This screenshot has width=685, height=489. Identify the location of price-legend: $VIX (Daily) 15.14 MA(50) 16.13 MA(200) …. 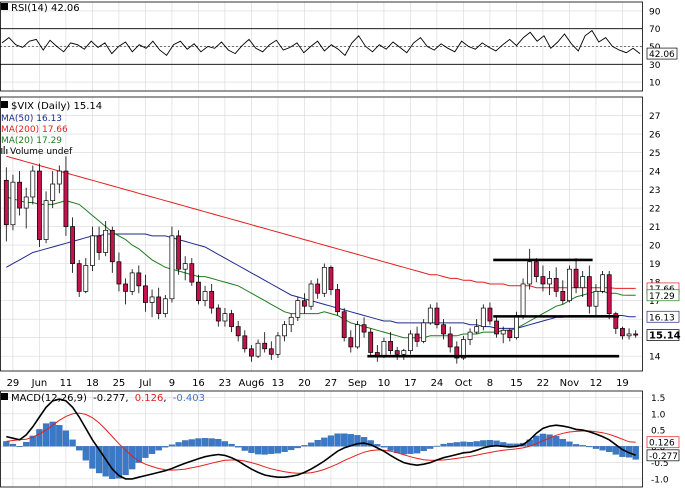
(51, 129).